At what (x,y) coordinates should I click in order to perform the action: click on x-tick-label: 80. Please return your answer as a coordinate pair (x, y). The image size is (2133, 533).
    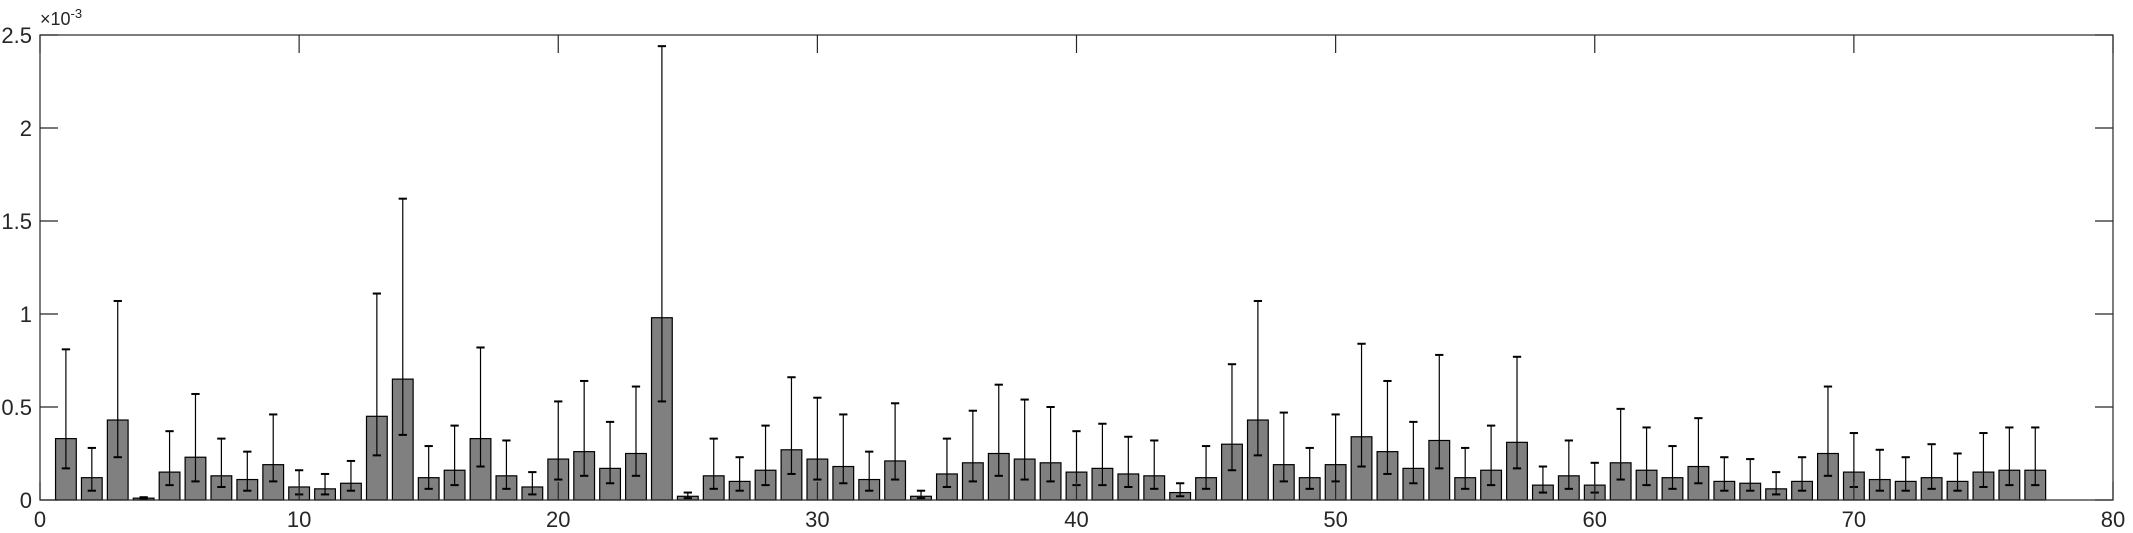
    Looking at the image, I should click on (2113, 519).